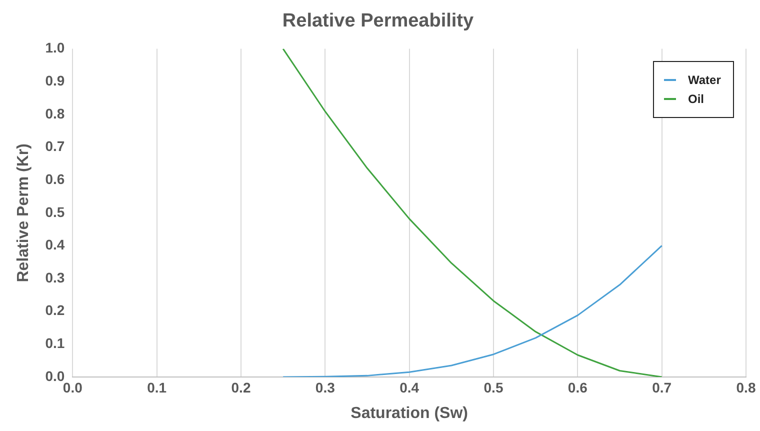  I want to click on x-tick-label: 0.2, so click(241, 387).